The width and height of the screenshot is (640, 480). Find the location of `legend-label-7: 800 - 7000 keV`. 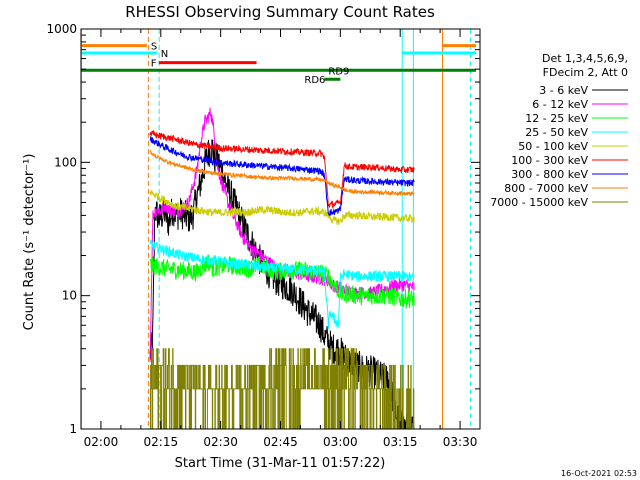

legend-label-7: 800 - 7000 keV is located at coordinates (546, 188).